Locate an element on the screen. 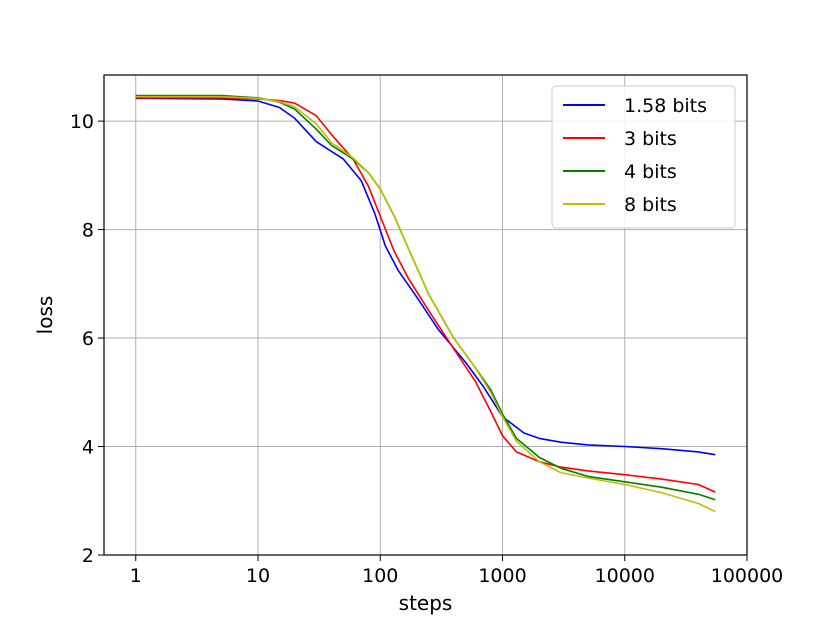 This screenshot has height=623, width=830. legend: 1.58 bits 3 bits 4 bits 8 bits is located at coordinates (643, 157).